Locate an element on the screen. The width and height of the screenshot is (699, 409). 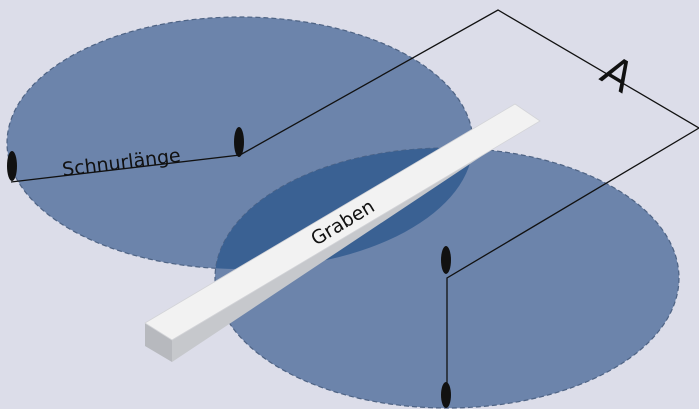
stake-right-center is located at coordinates (446, 260).